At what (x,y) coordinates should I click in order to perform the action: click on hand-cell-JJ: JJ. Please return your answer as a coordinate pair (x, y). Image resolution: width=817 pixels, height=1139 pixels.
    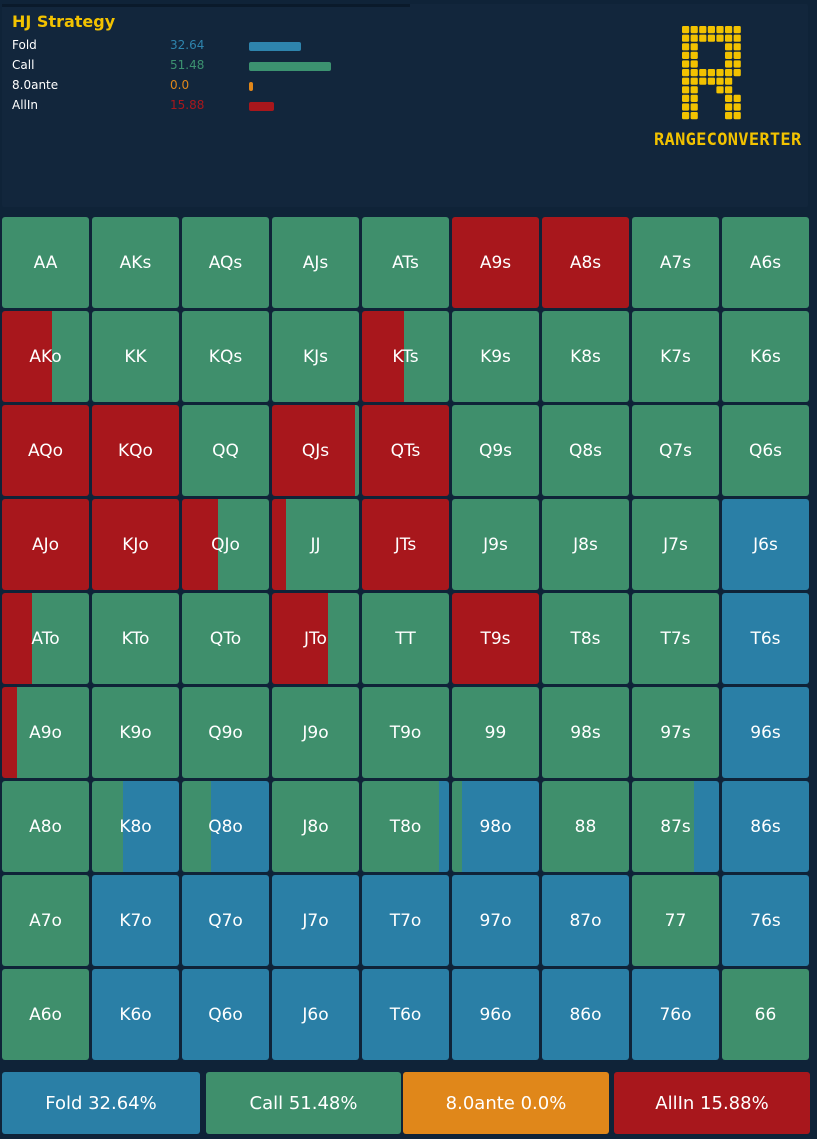
    Looking at the image, I should click on (315, 544).